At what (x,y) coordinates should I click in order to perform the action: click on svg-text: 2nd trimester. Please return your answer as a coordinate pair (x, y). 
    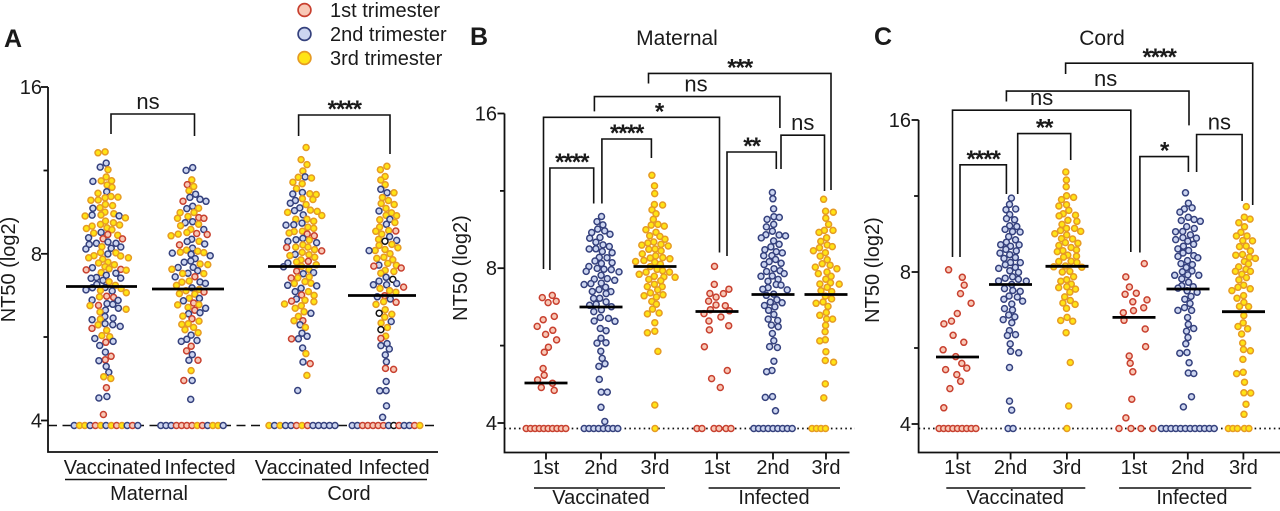
    Looking at the image, I should click on (388, 35).